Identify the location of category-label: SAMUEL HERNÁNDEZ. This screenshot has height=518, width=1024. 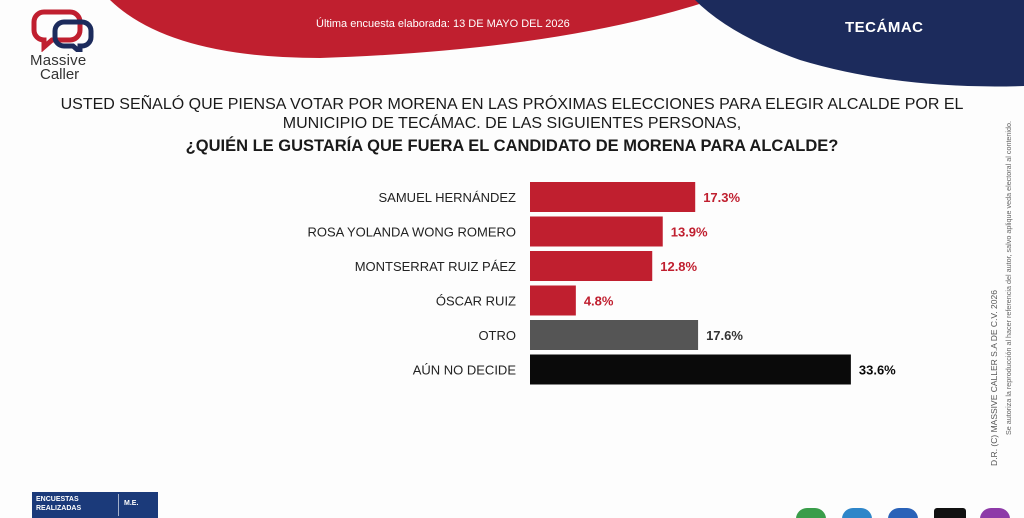
(448, 197).